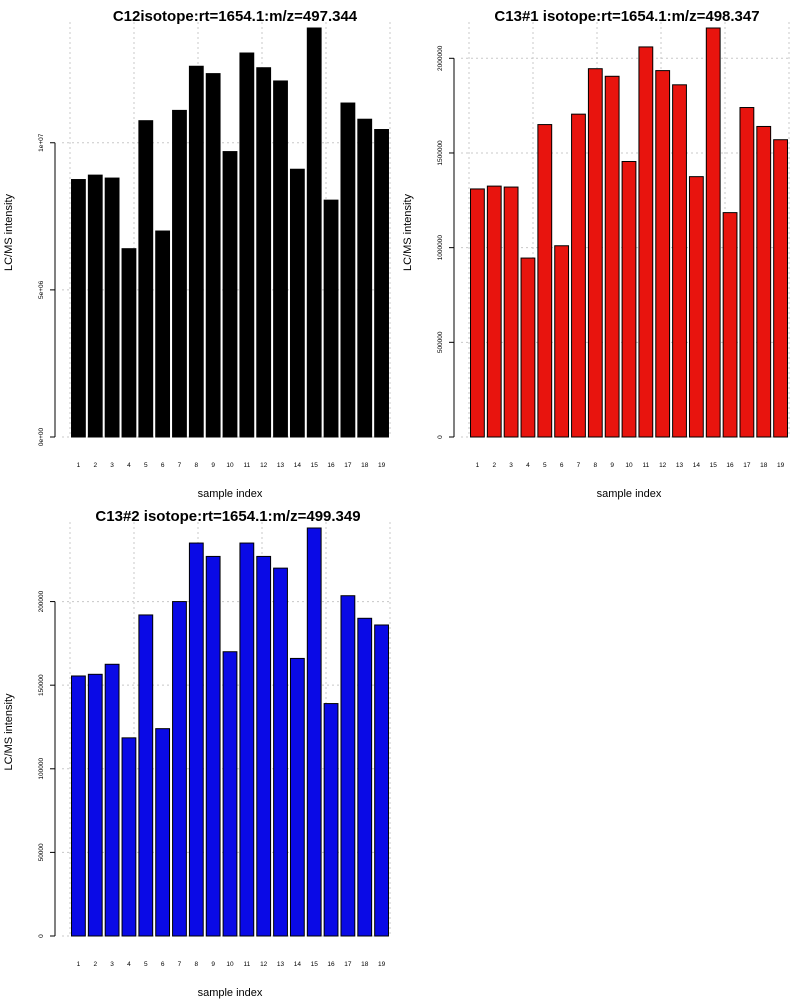  What do you see at coordinates (612, 465) in the screenshot?
I see `x-tick-label: 9` at bounding box center [612, 465].